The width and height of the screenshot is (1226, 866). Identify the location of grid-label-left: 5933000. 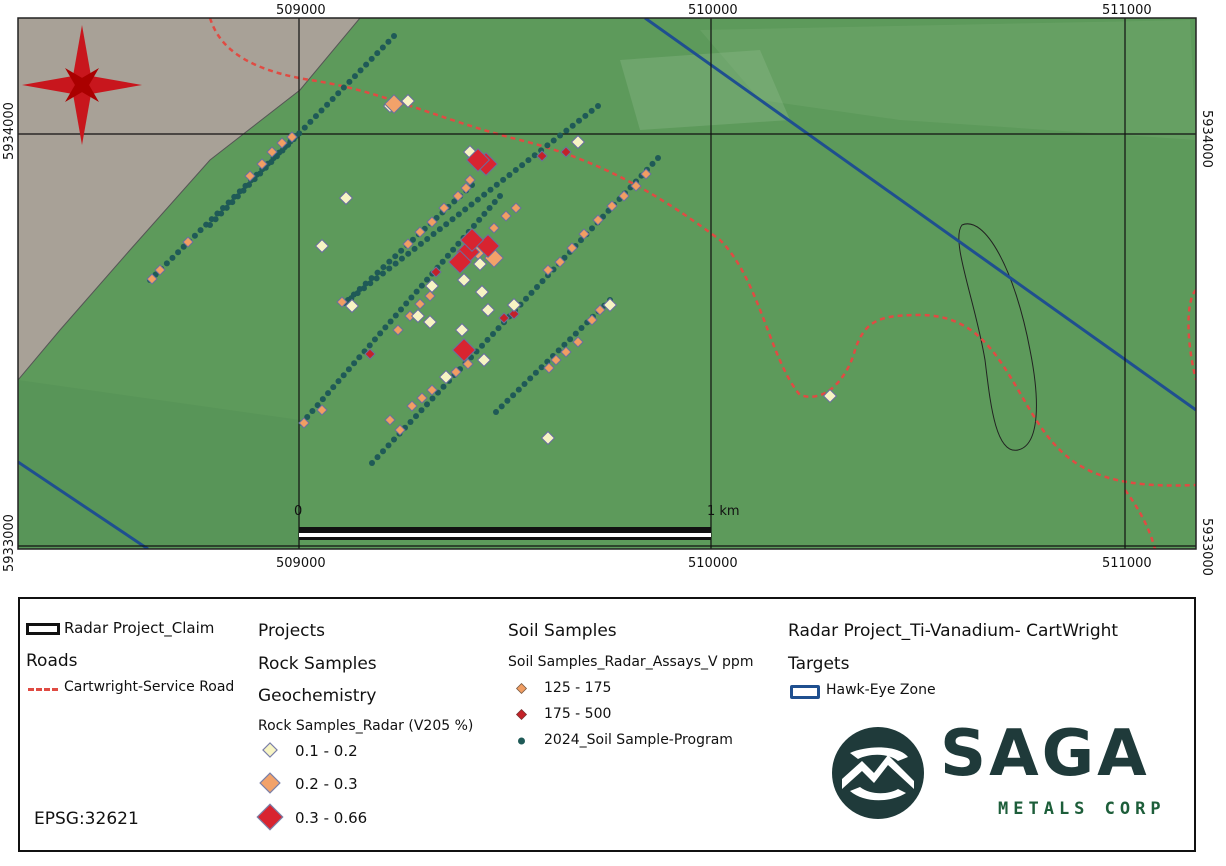
(9, 543).